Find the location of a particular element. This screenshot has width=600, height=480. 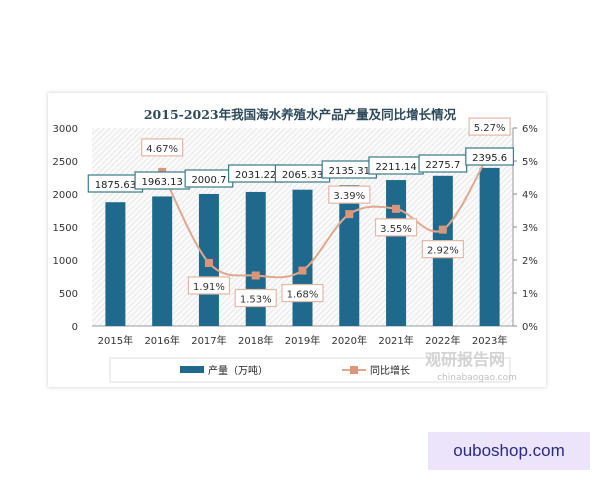

growth-value-label: 4.67% is located at coordinates (162, 149).